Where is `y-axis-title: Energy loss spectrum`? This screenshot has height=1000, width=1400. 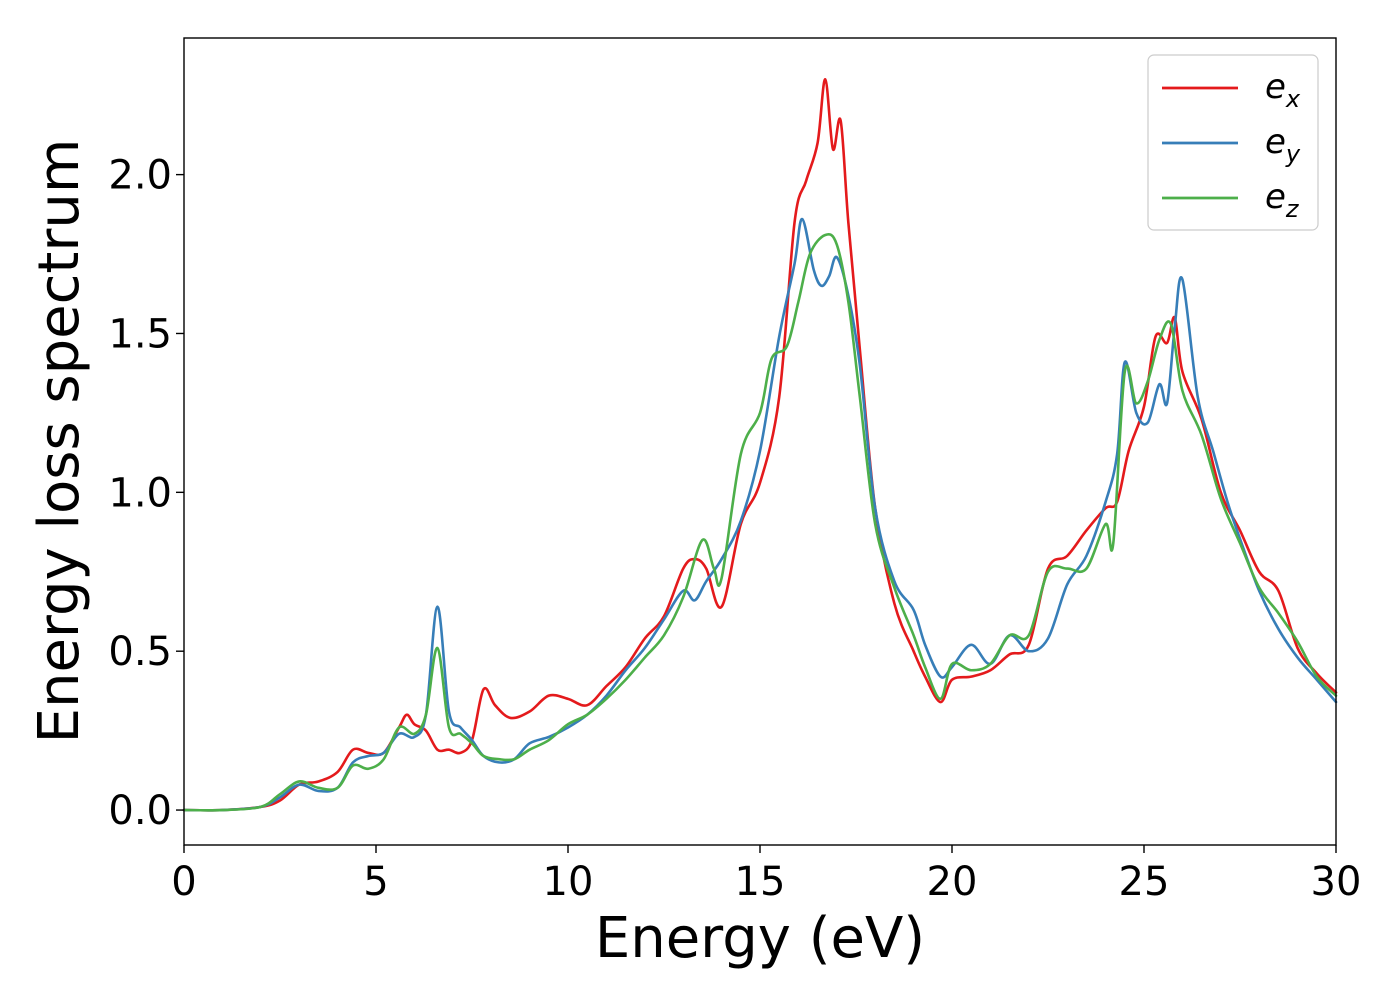
y-axis-title: Energy loss spectrum is located at coordinates (59, 441).